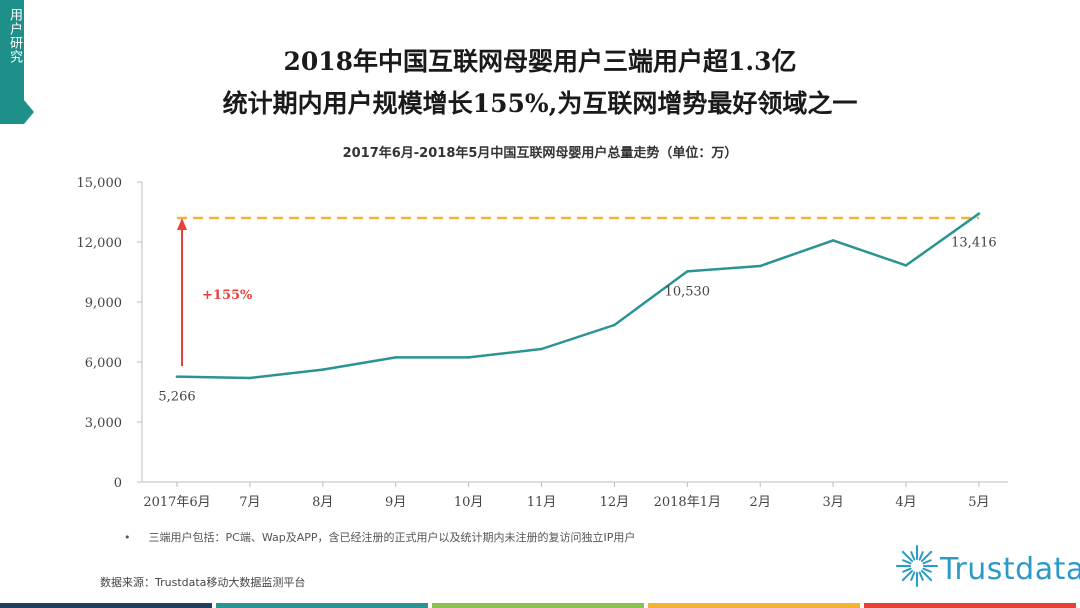 The width and height of the screenshot is (1080, 608). What do you see at coordinates (615, 502) in the screenshot?
I see `x-tick-label: 12月` at bounding box center [615, 502].